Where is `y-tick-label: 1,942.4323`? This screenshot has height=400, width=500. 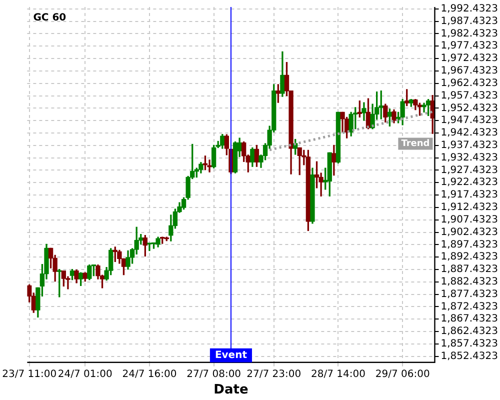
y-tick-label: 1,942.4323 is located at coordinates (469, 133).